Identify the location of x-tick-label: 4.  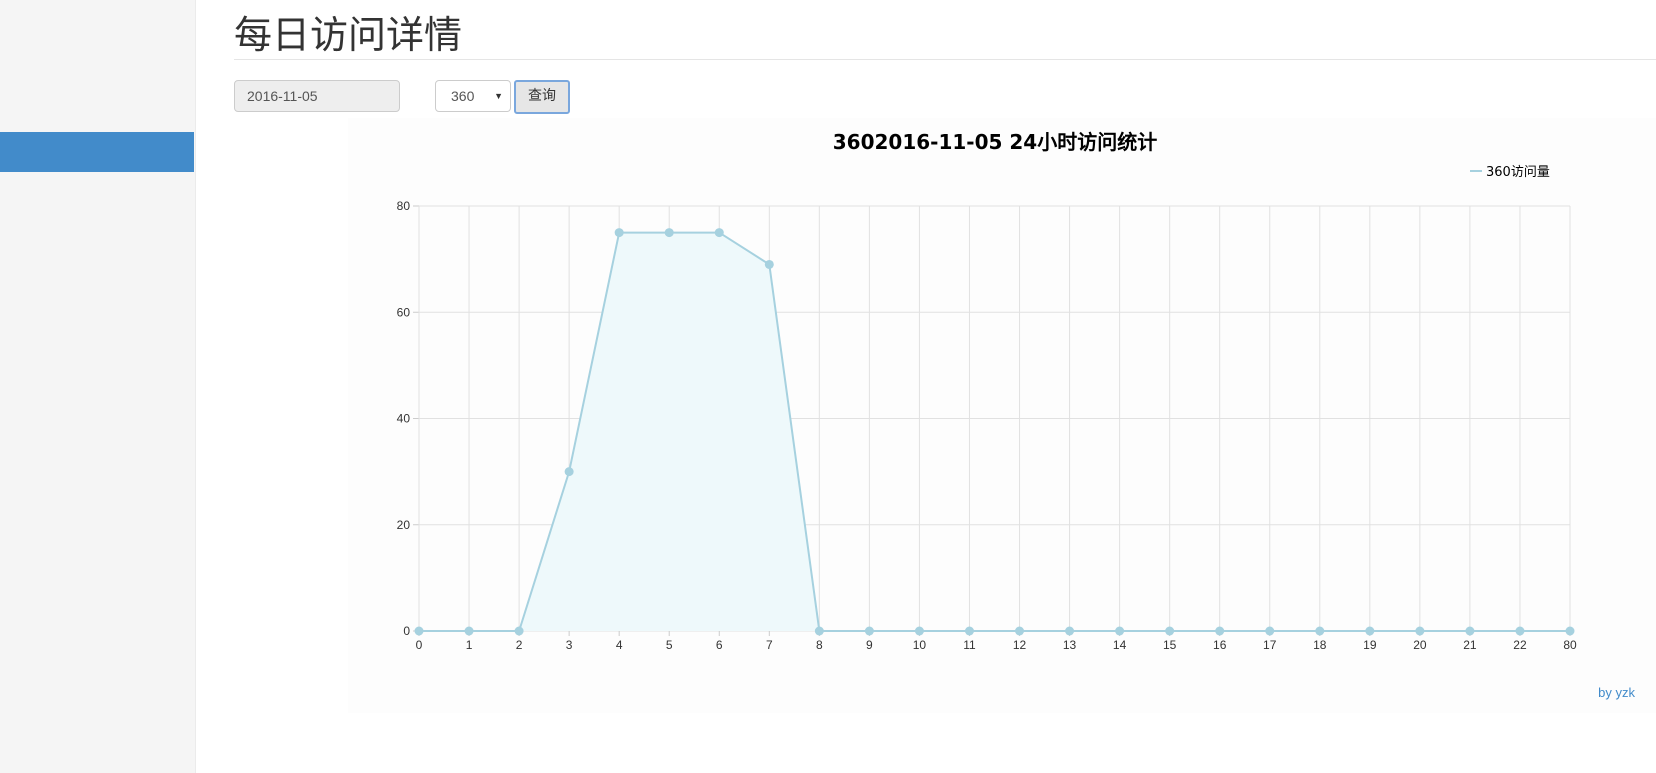
(619, 645).